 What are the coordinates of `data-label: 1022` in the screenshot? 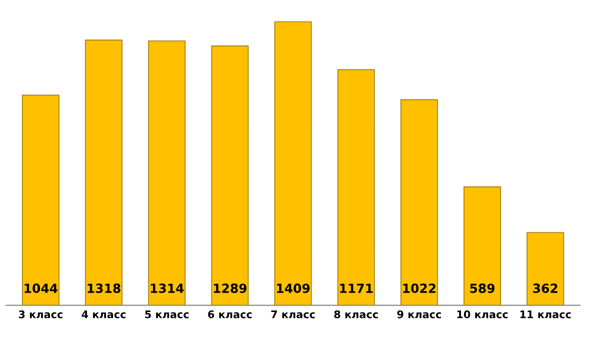 It's located at (419, 289).